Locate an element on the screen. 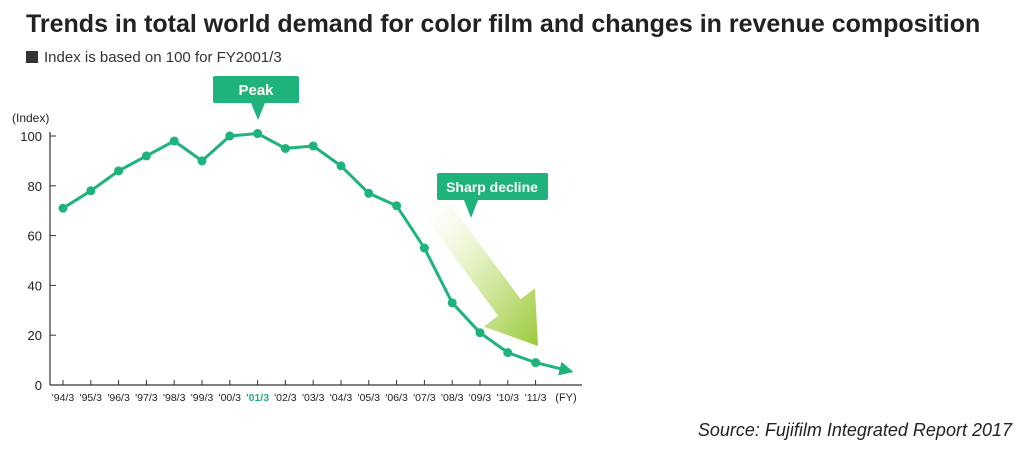 This screenshot has height=451, width=1024. line-end-arrowhead is located at coordinates (566, 368).